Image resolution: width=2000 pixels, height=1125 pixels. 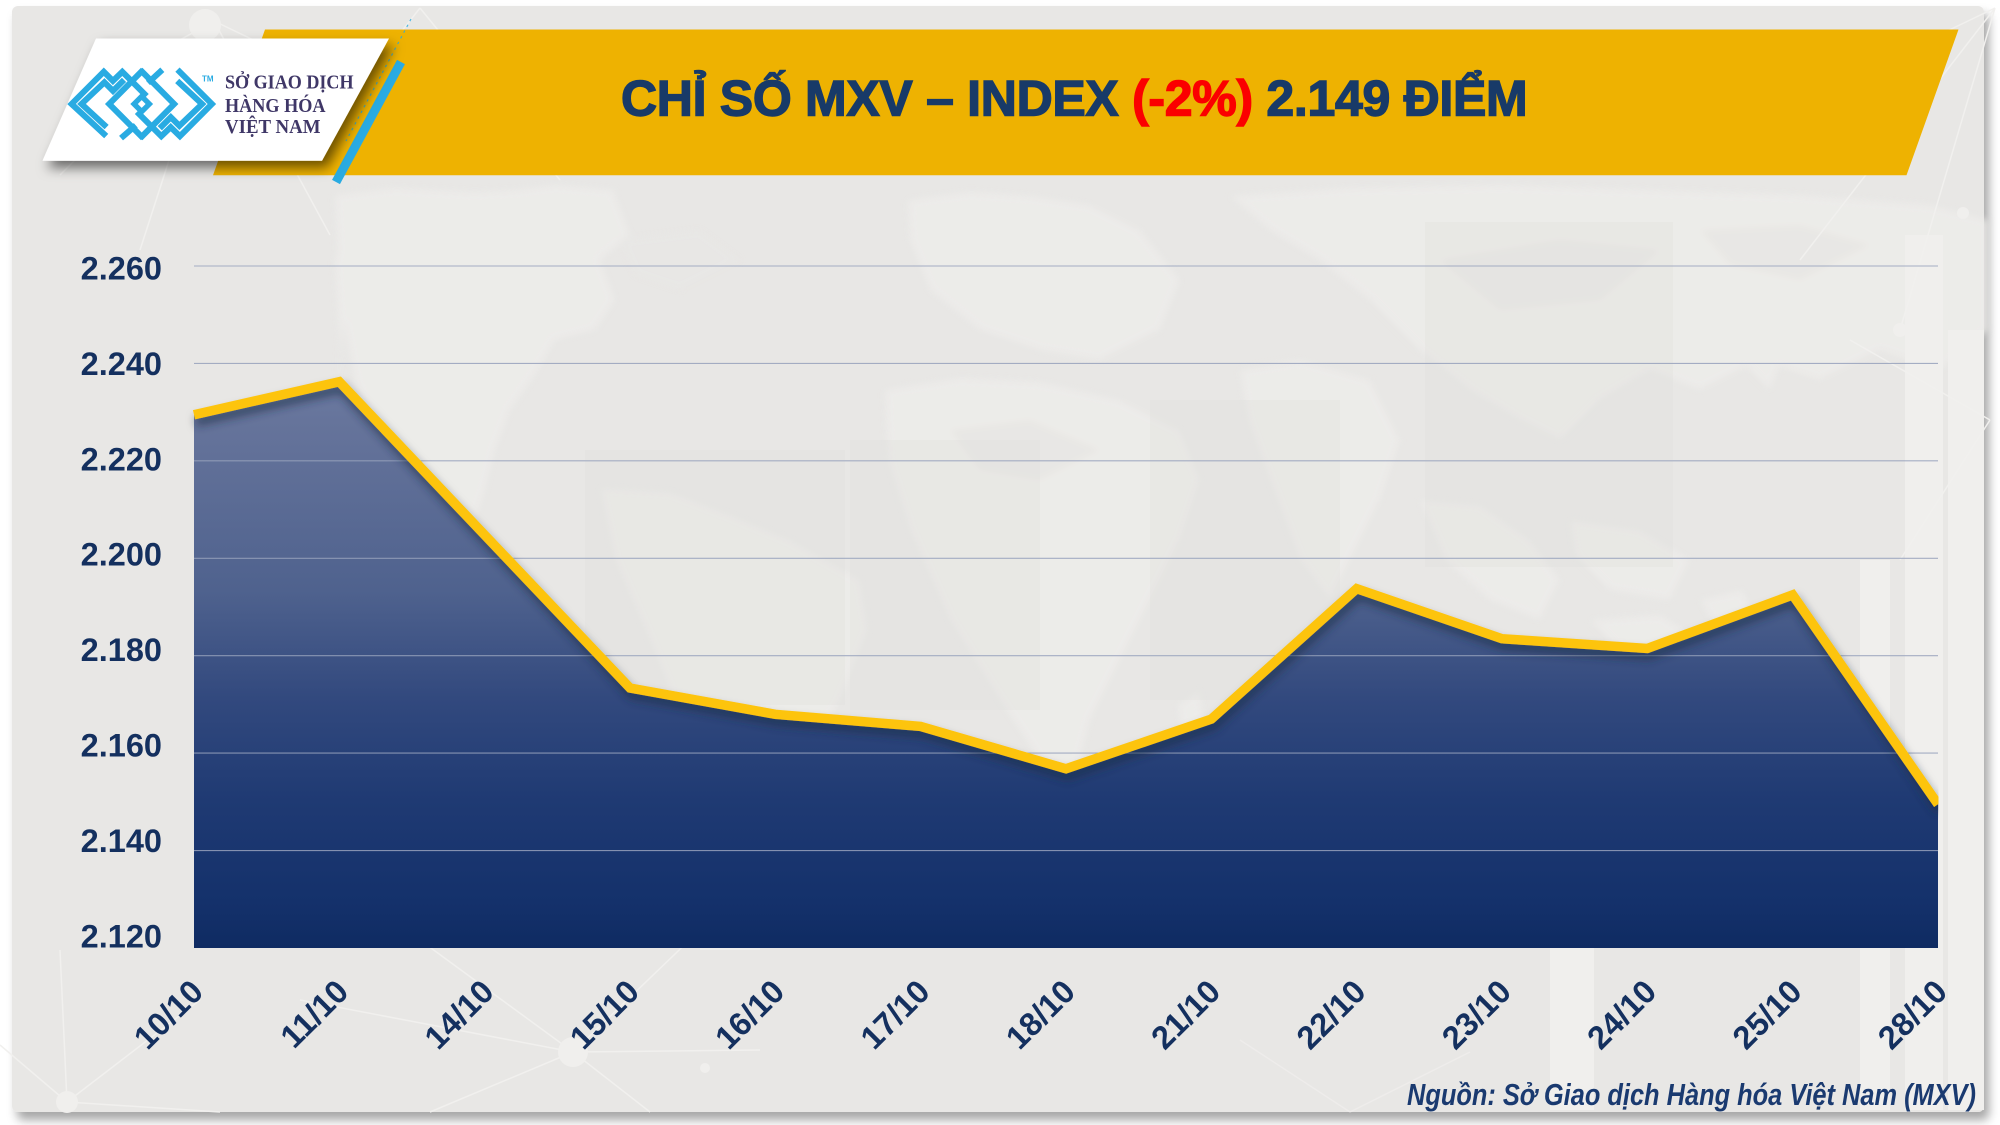 What do you see at coordinates (121, 650) in the screenshot?
I see `svg-text: 2.180` at bounding box center [121, 650].